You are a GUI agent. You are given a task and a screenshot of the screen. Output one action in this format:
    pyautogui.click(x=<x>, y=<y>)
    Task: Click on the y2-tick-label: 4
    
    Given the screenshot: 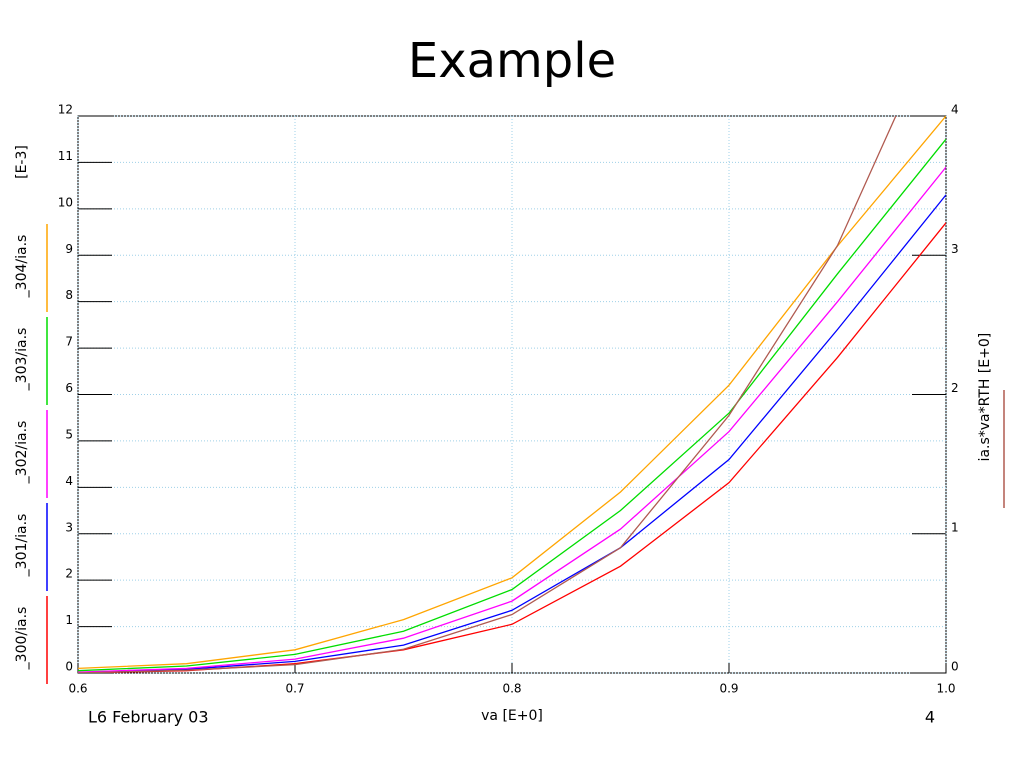 What is the action you would take?
    pyautogui.click(x=955, y=110)
    